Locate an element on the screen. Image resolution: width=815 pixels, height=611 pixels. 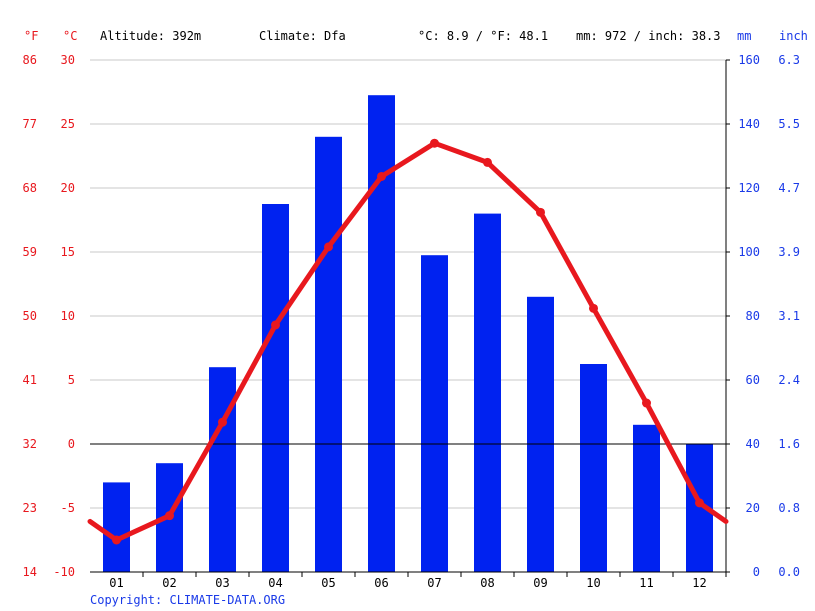
y-tick-celsius: 30 is located at coordinates (68, 60).